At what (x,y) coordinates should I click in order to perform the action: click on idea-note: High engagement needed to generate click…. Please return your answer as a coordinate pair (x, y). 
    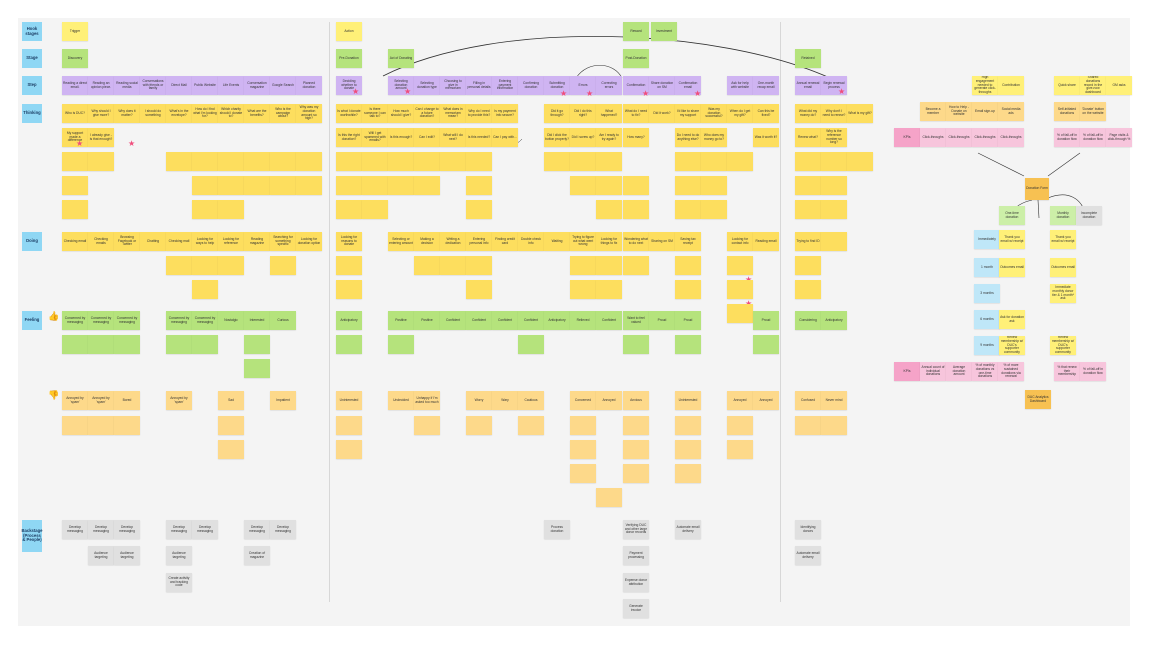
    Looking at the image, I should click on (985, 85).